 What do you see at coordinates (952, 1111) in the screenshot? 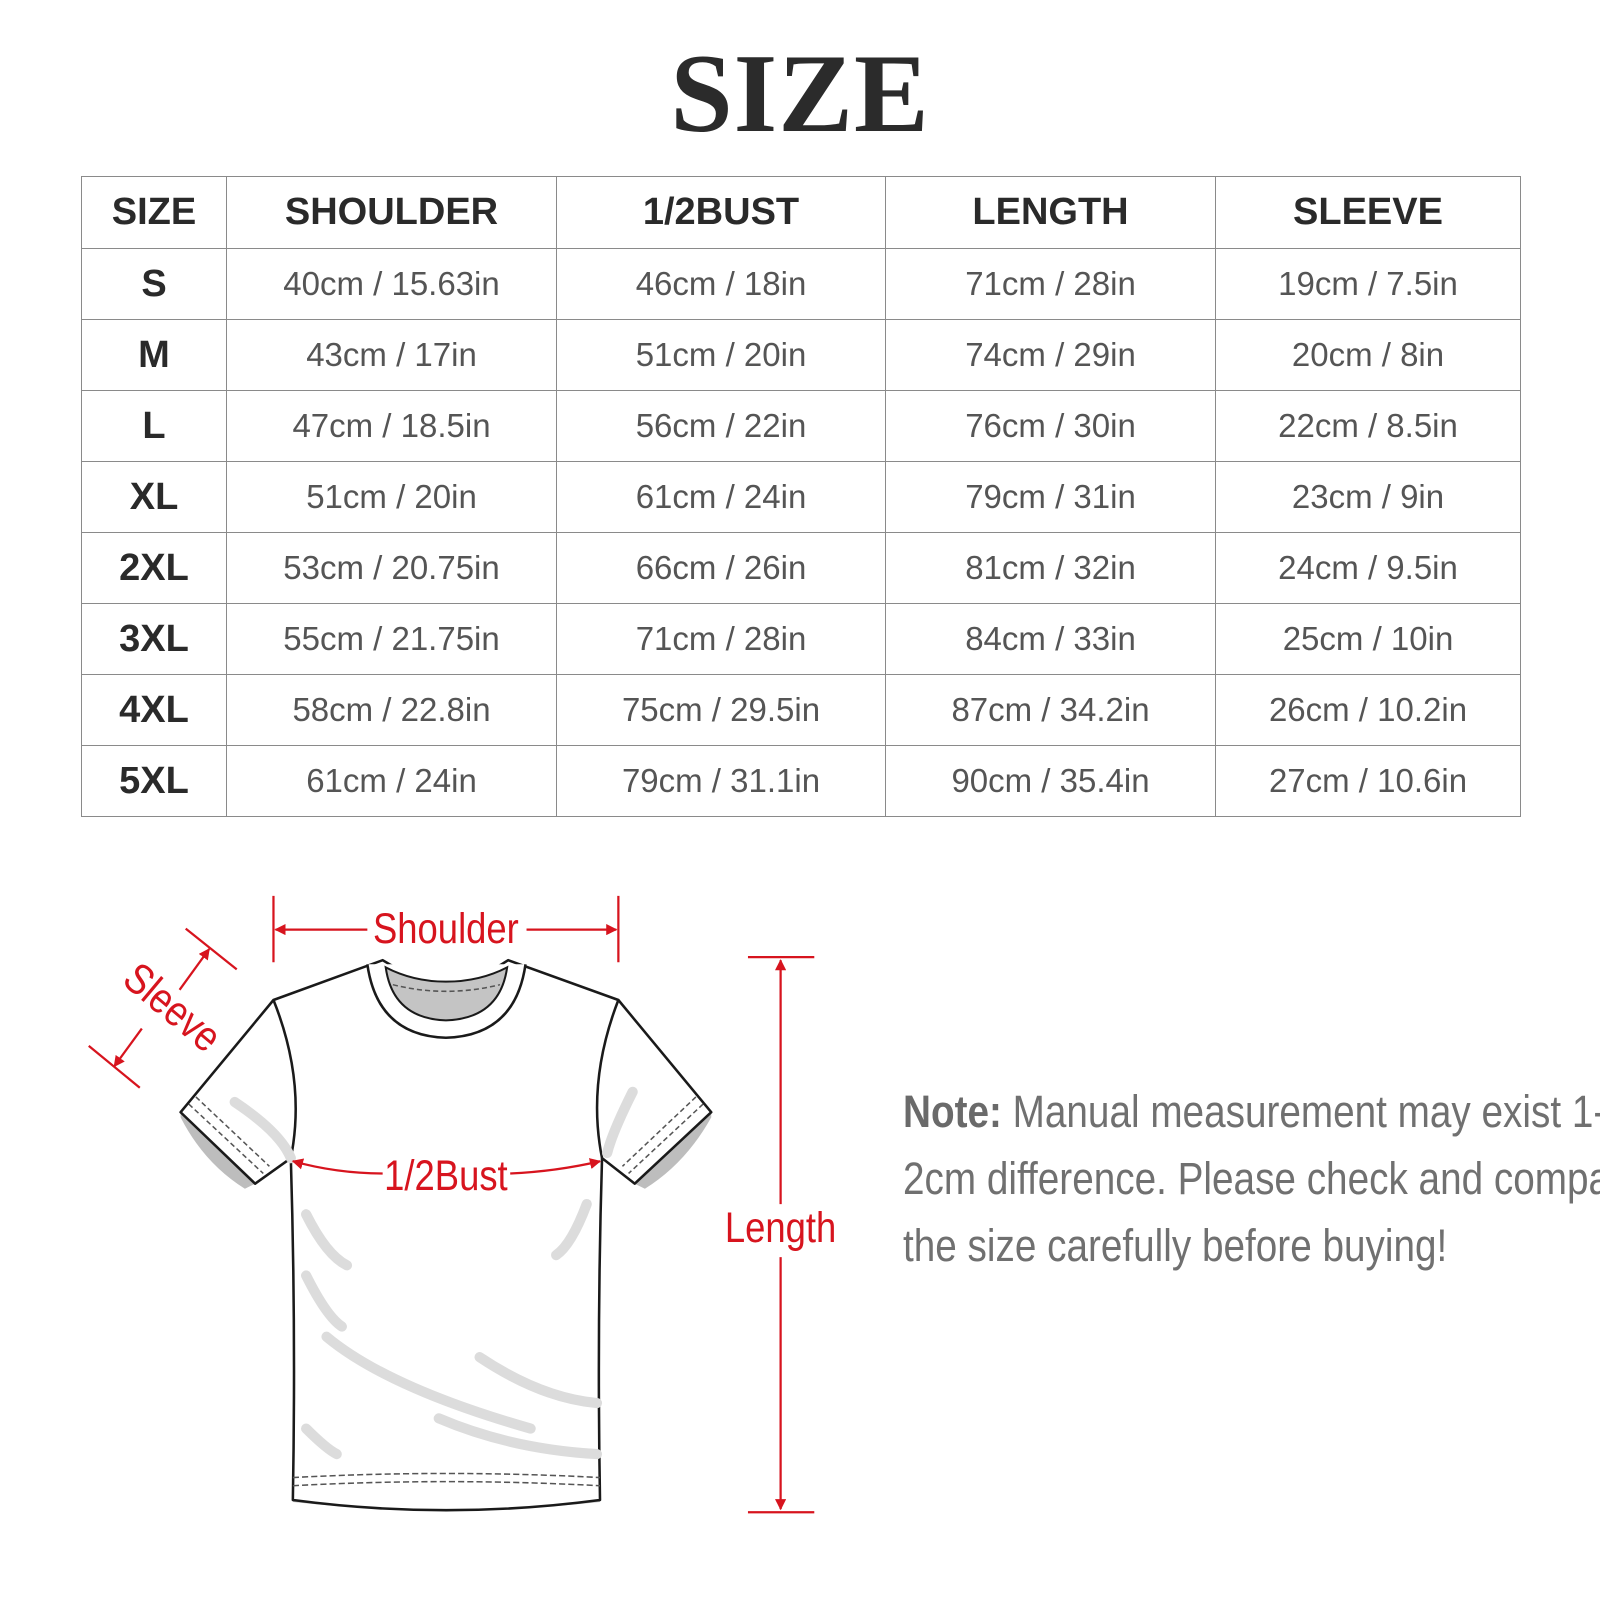
I see `note-label: Note:` at bounding box center [952, 1111].